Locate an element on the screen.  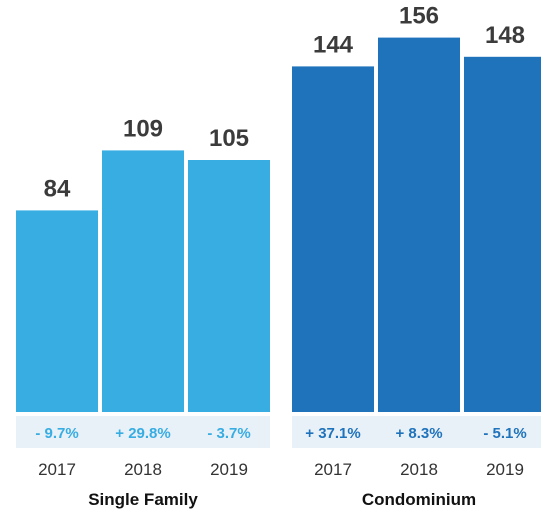
group-label: Condominium is located at coordinates (419, 499).